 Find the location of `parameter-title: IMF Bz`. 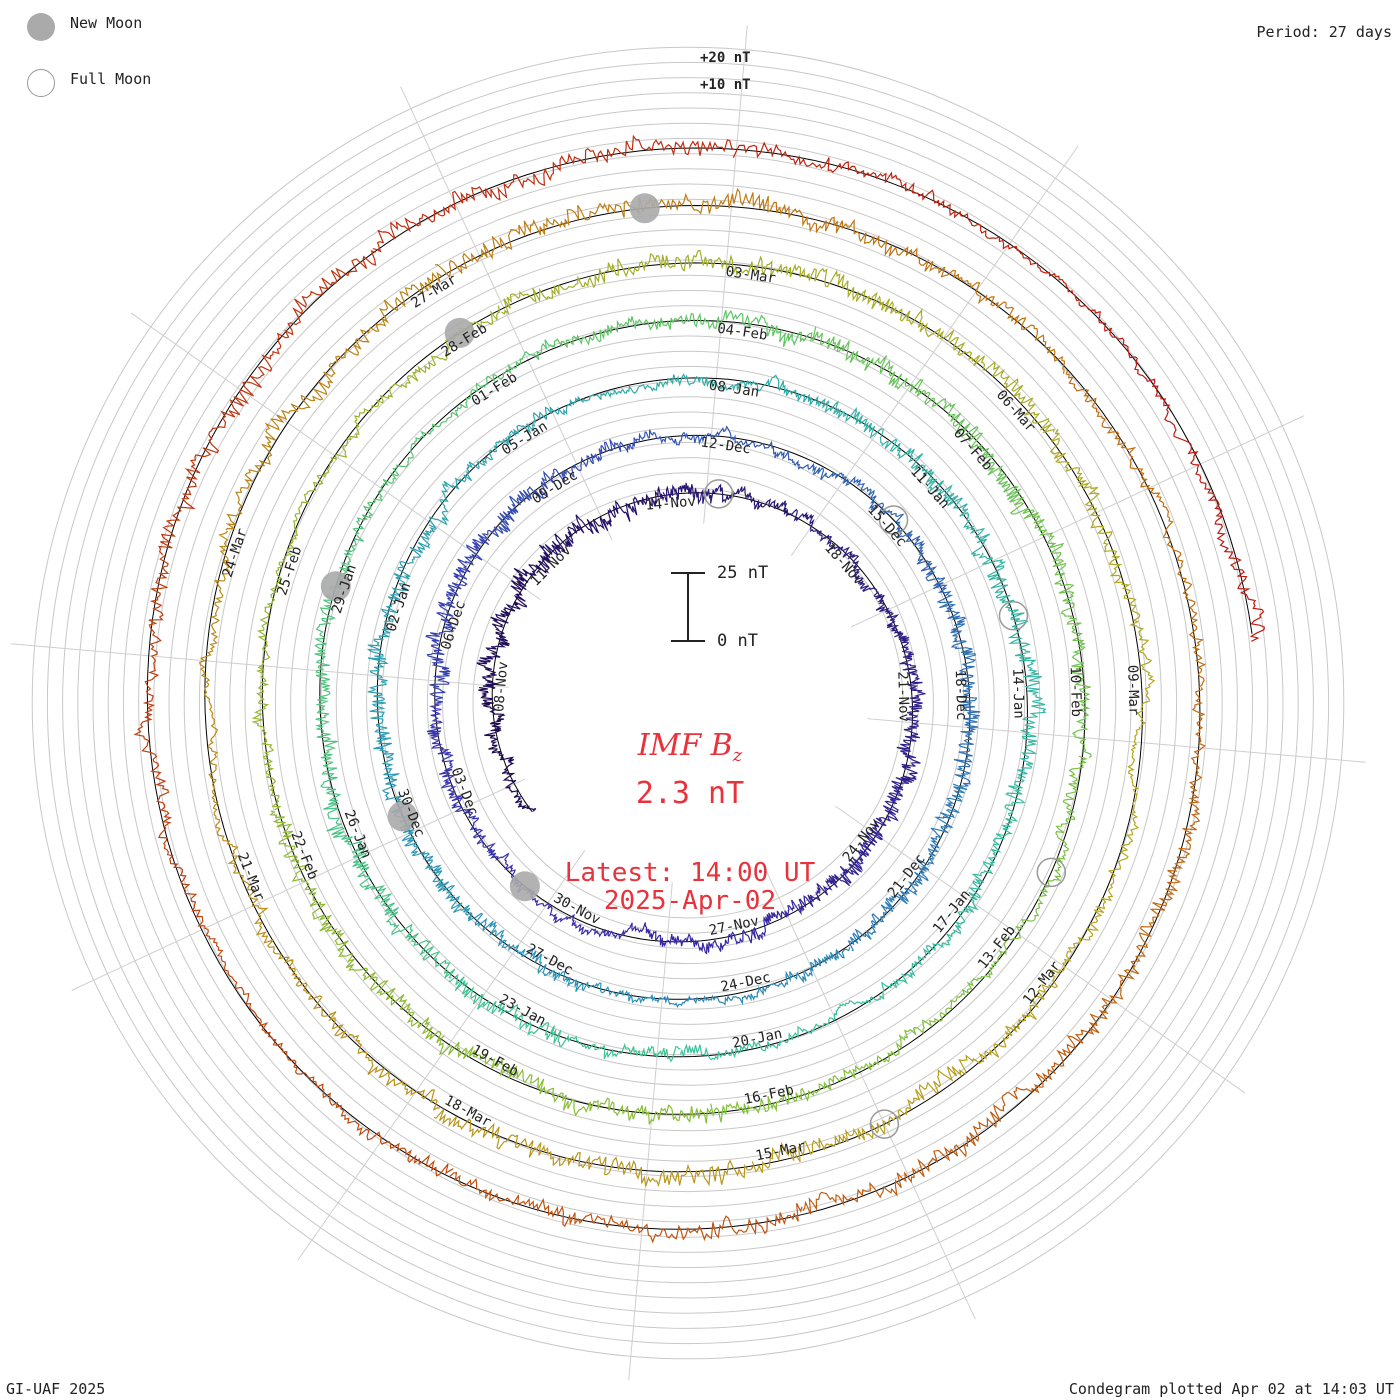

parameter-title: IMF Bz is located at coordinates (690, 747).